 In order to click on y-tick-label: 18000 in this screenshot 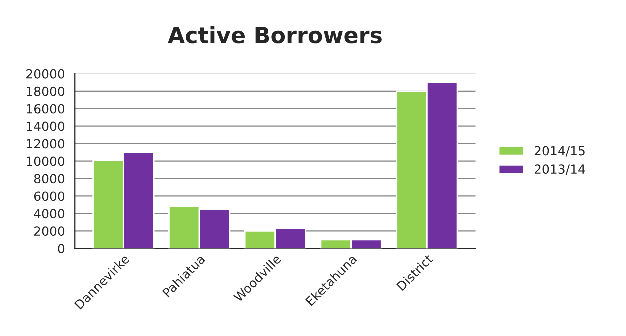, I will do `click(46, 91)`.